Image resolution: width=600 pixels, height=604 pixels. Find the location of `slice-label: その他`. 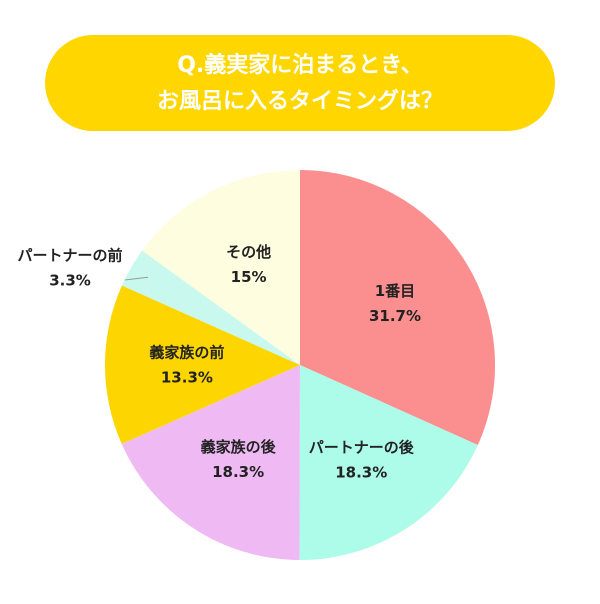

slice-label: その他 is located at coordinates (248, 252).